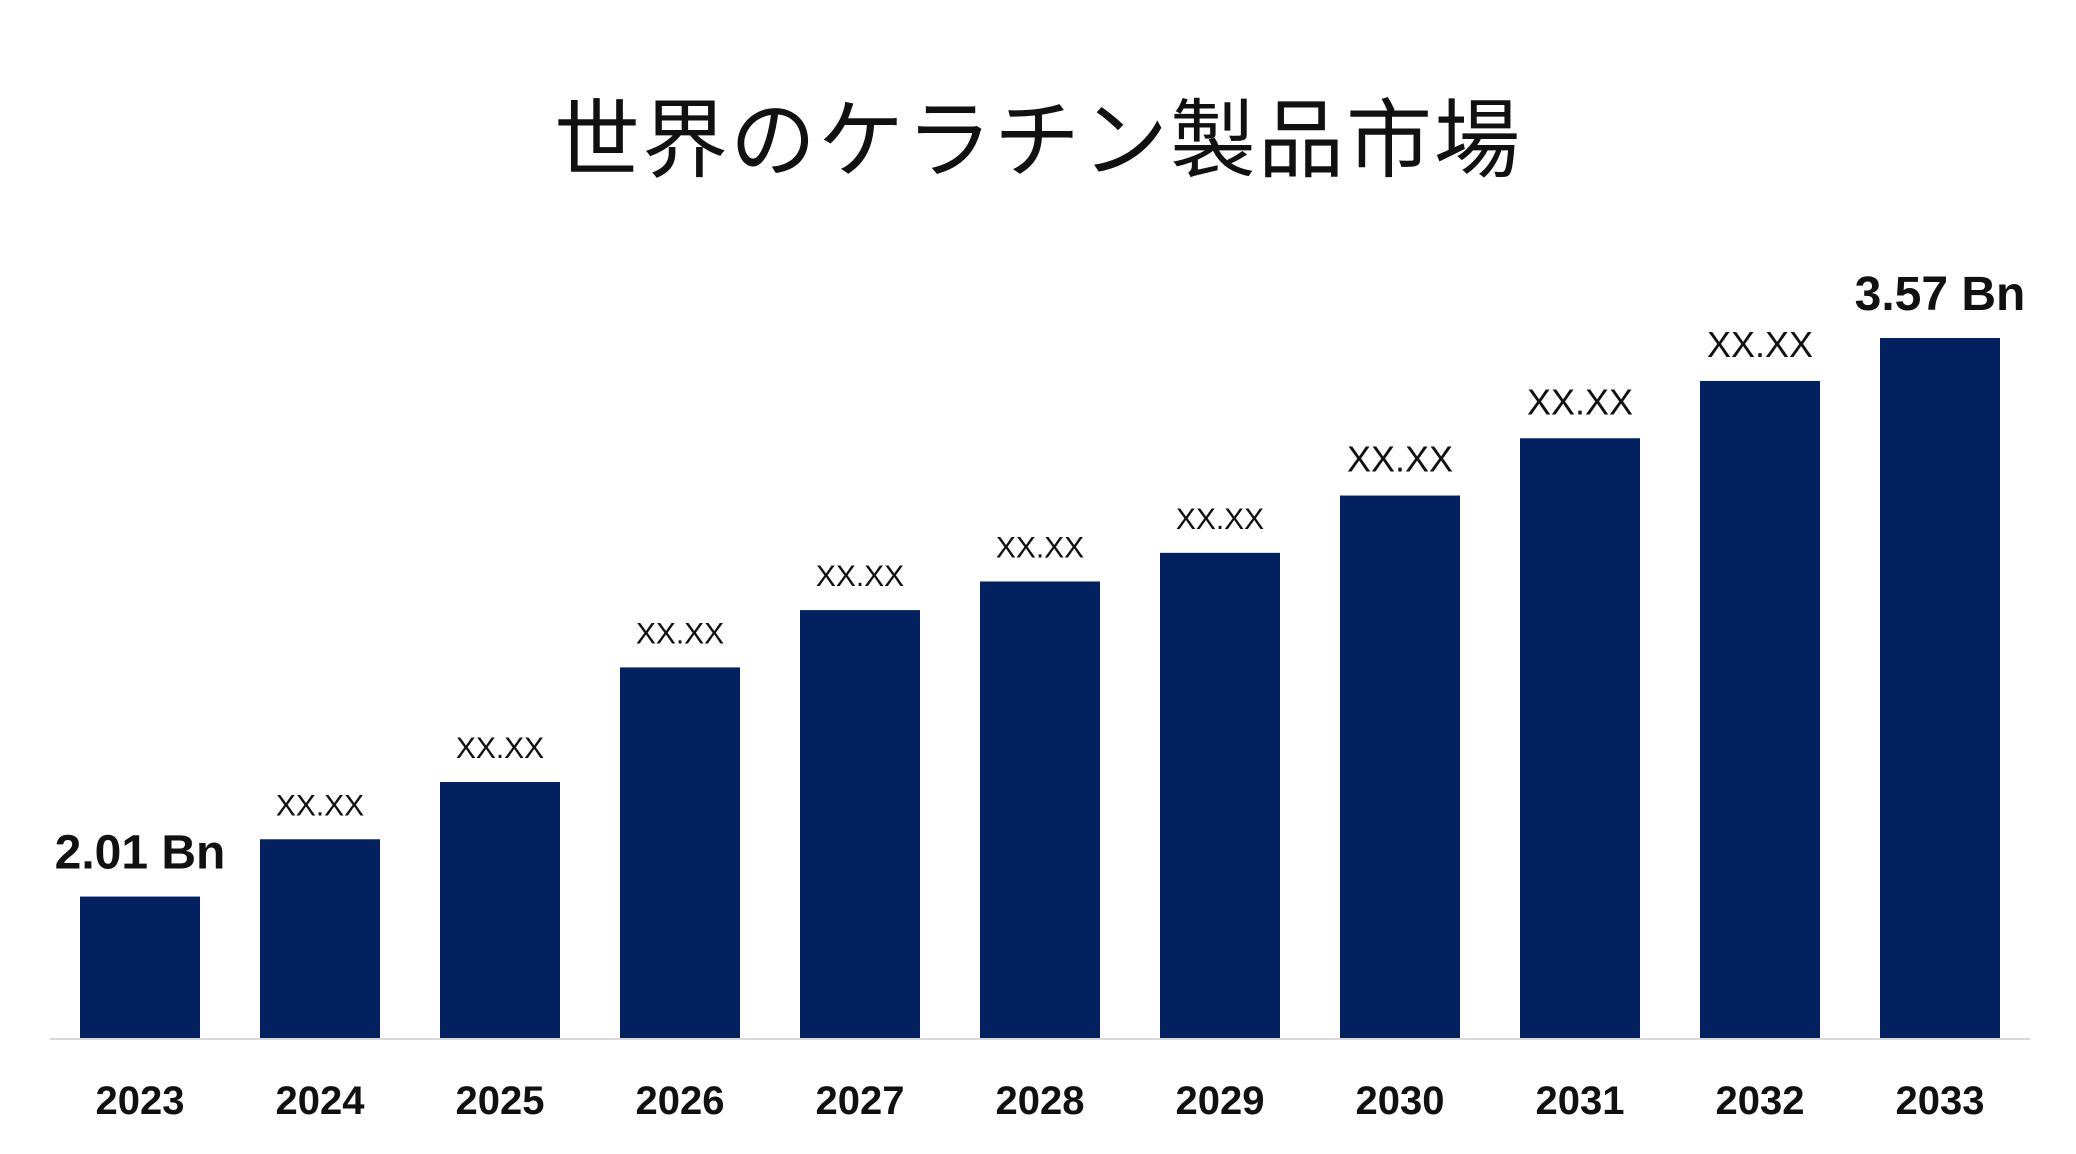  What do you see at coordinates (860, 576) in the screenshot?
I see `value-label-2027: XX.XX` at bounding box center [860, 576].